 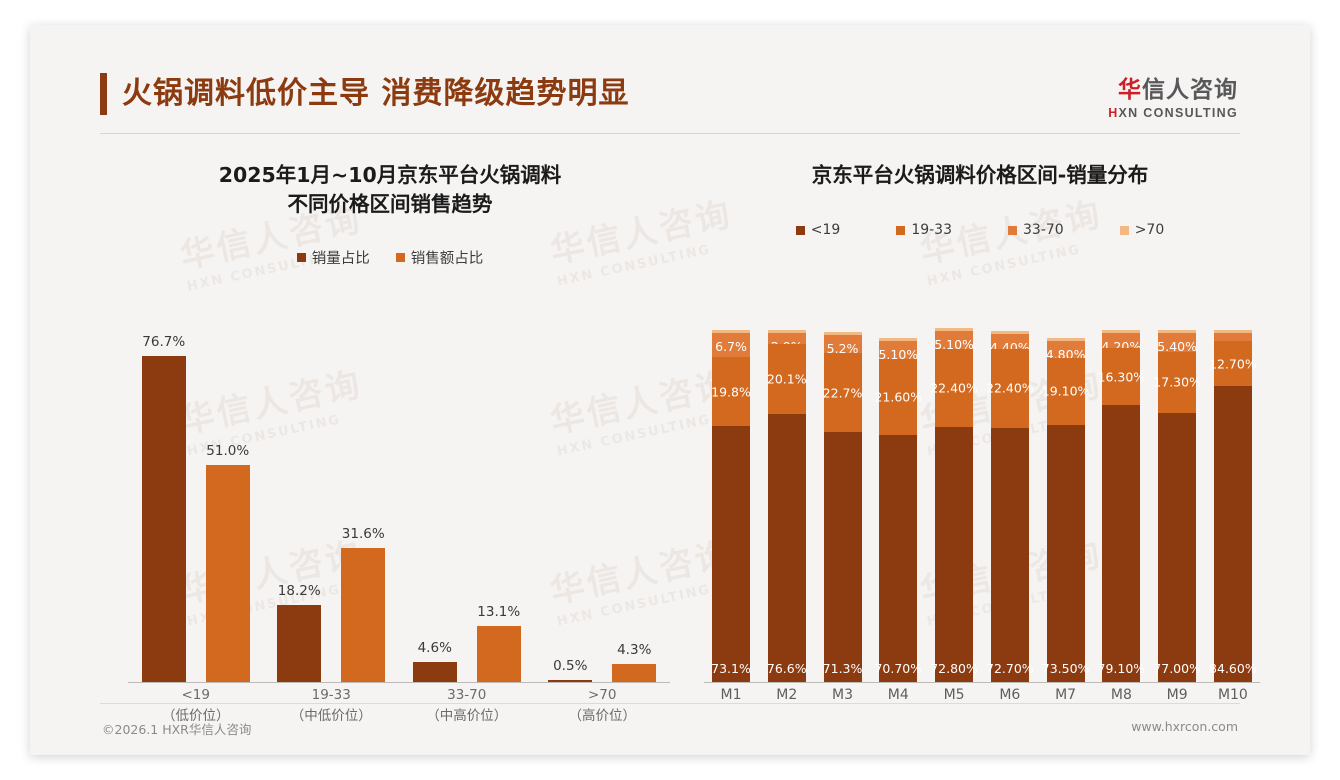 What do you see at coordinates (1010, 554) in the screenshot?
I see `stacked-segment-<19-M6: 72.70%` at bounding box center [1010, 554].